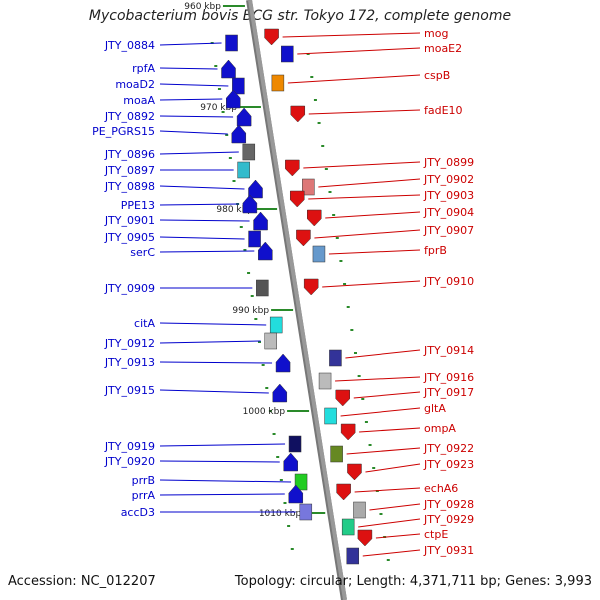 The width and height of the screenshot is (600, 600). Describe the element at coordinates (435, 250) in the screenshot. I see `gene-label-fprb: fprB` at that location.